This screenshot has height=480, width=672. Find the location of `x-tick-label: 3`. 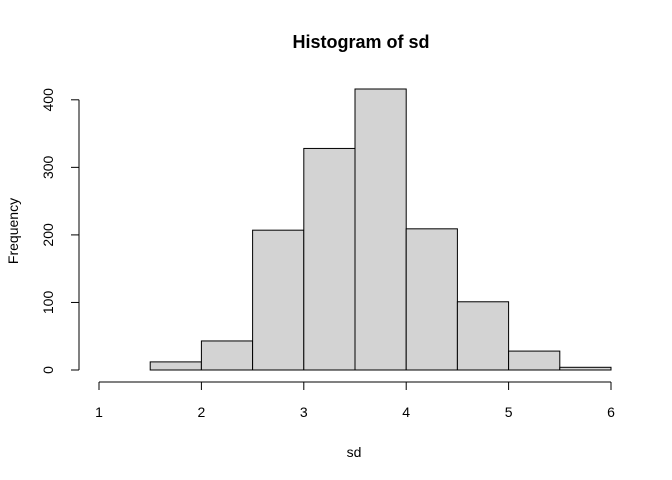

x-tick-label: 3 is located at coordinates (304, 412).